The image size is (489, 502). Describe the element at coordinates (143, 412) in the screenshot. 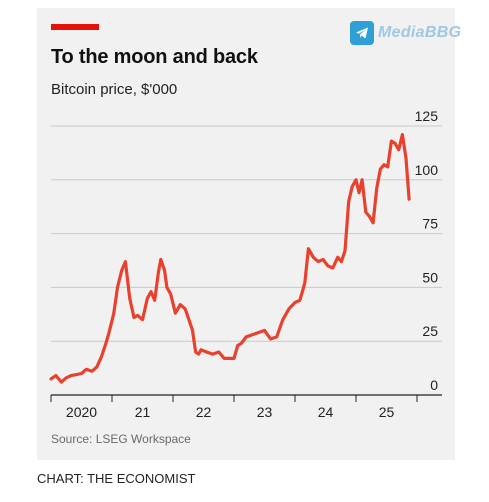

I see `x-tick-label: 21` at that location.